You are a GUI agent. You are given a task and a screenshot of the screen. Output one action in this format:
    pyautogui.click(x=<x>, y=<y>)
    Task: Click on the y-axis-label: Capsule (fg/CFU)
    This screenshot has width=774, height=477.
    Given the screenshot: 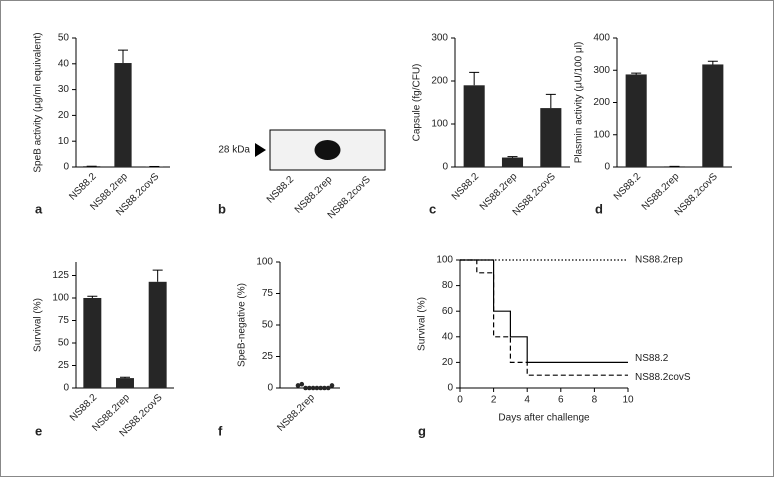 What is the action you would take?
    pyautogui.click(x=417, y=103)
    